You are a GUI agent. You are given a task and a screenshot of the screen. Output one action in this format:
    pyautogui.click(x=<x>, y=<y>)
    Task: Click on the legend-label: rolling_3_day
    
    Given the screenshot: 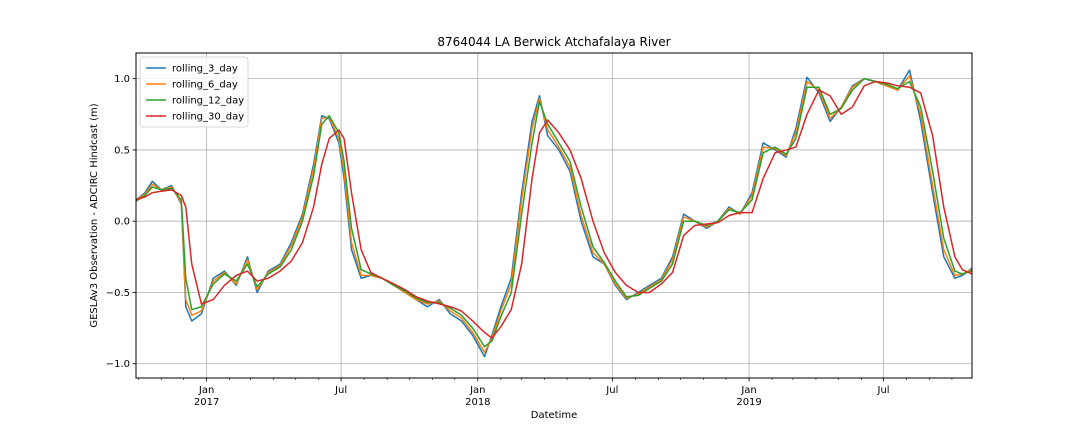 What is the action you would take?
    pyautogui.click(x=205, y=69)
    